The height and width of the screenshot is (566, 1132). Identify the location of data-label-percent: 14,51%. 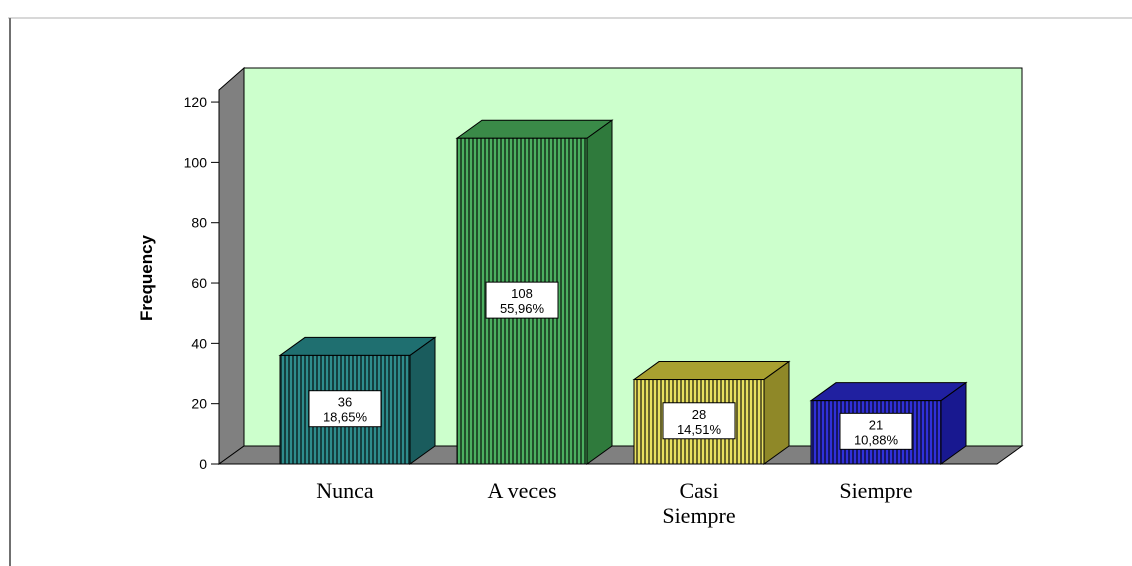
(699, 429).